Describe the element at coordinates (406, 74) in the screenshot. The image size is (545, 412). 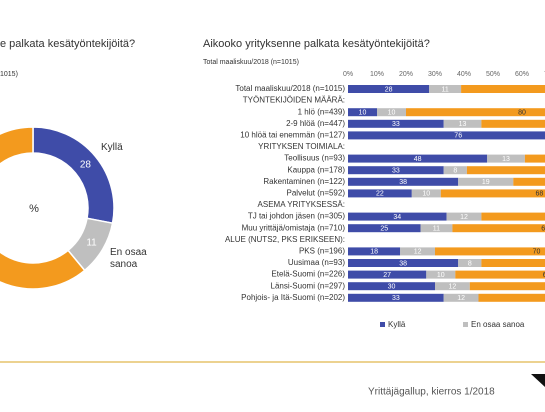
I see `x-tick-label: 20%` at that location.